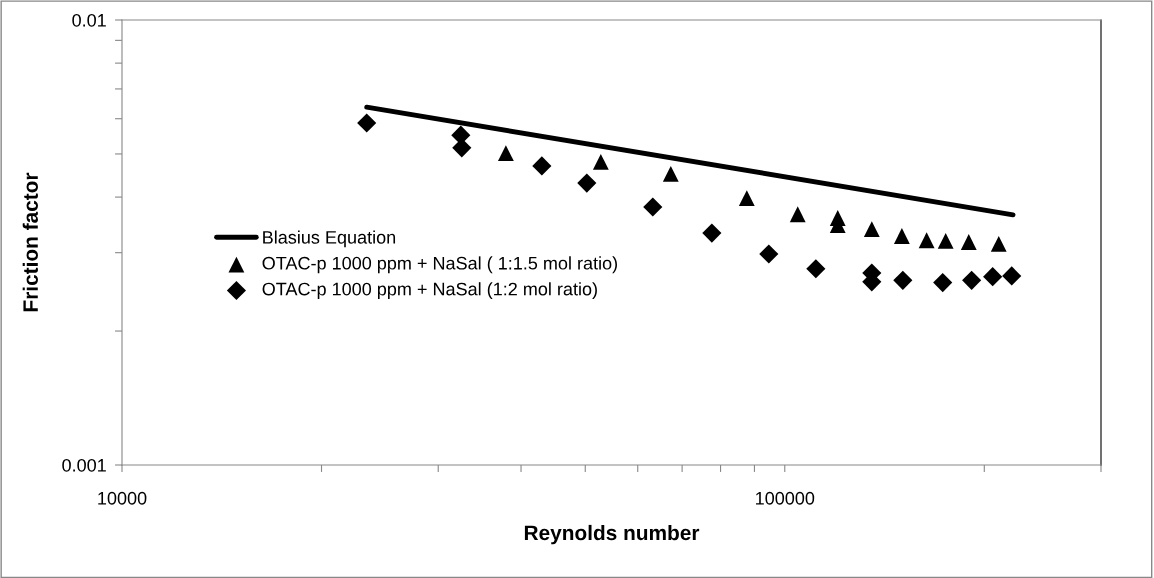  Describe the element at coordinates (84, 465) in the screenshot. I see `y-tick-label: 0.001` at that location.